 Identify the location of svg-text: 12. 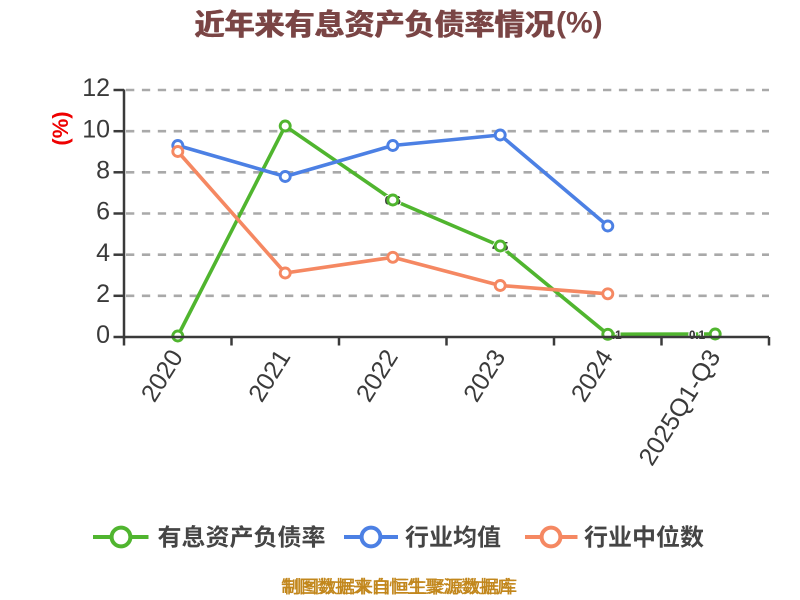
(96, 88).